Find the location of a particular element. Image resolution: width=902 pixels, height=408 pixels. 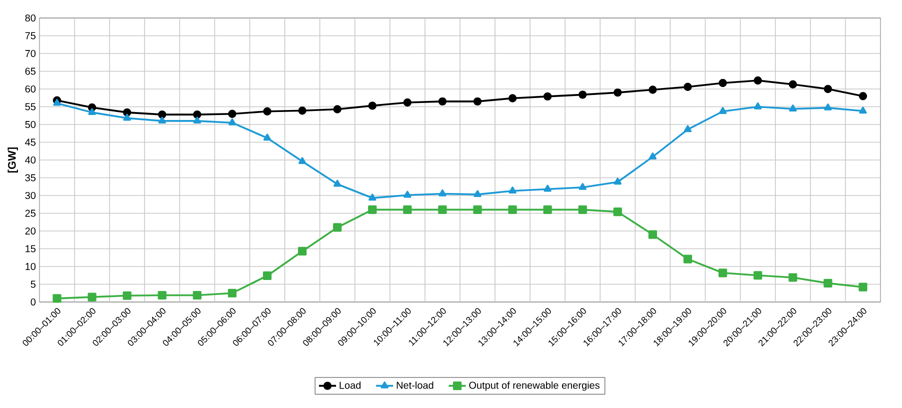

y-tick-label: 45 is located at coordinates (30, 142).